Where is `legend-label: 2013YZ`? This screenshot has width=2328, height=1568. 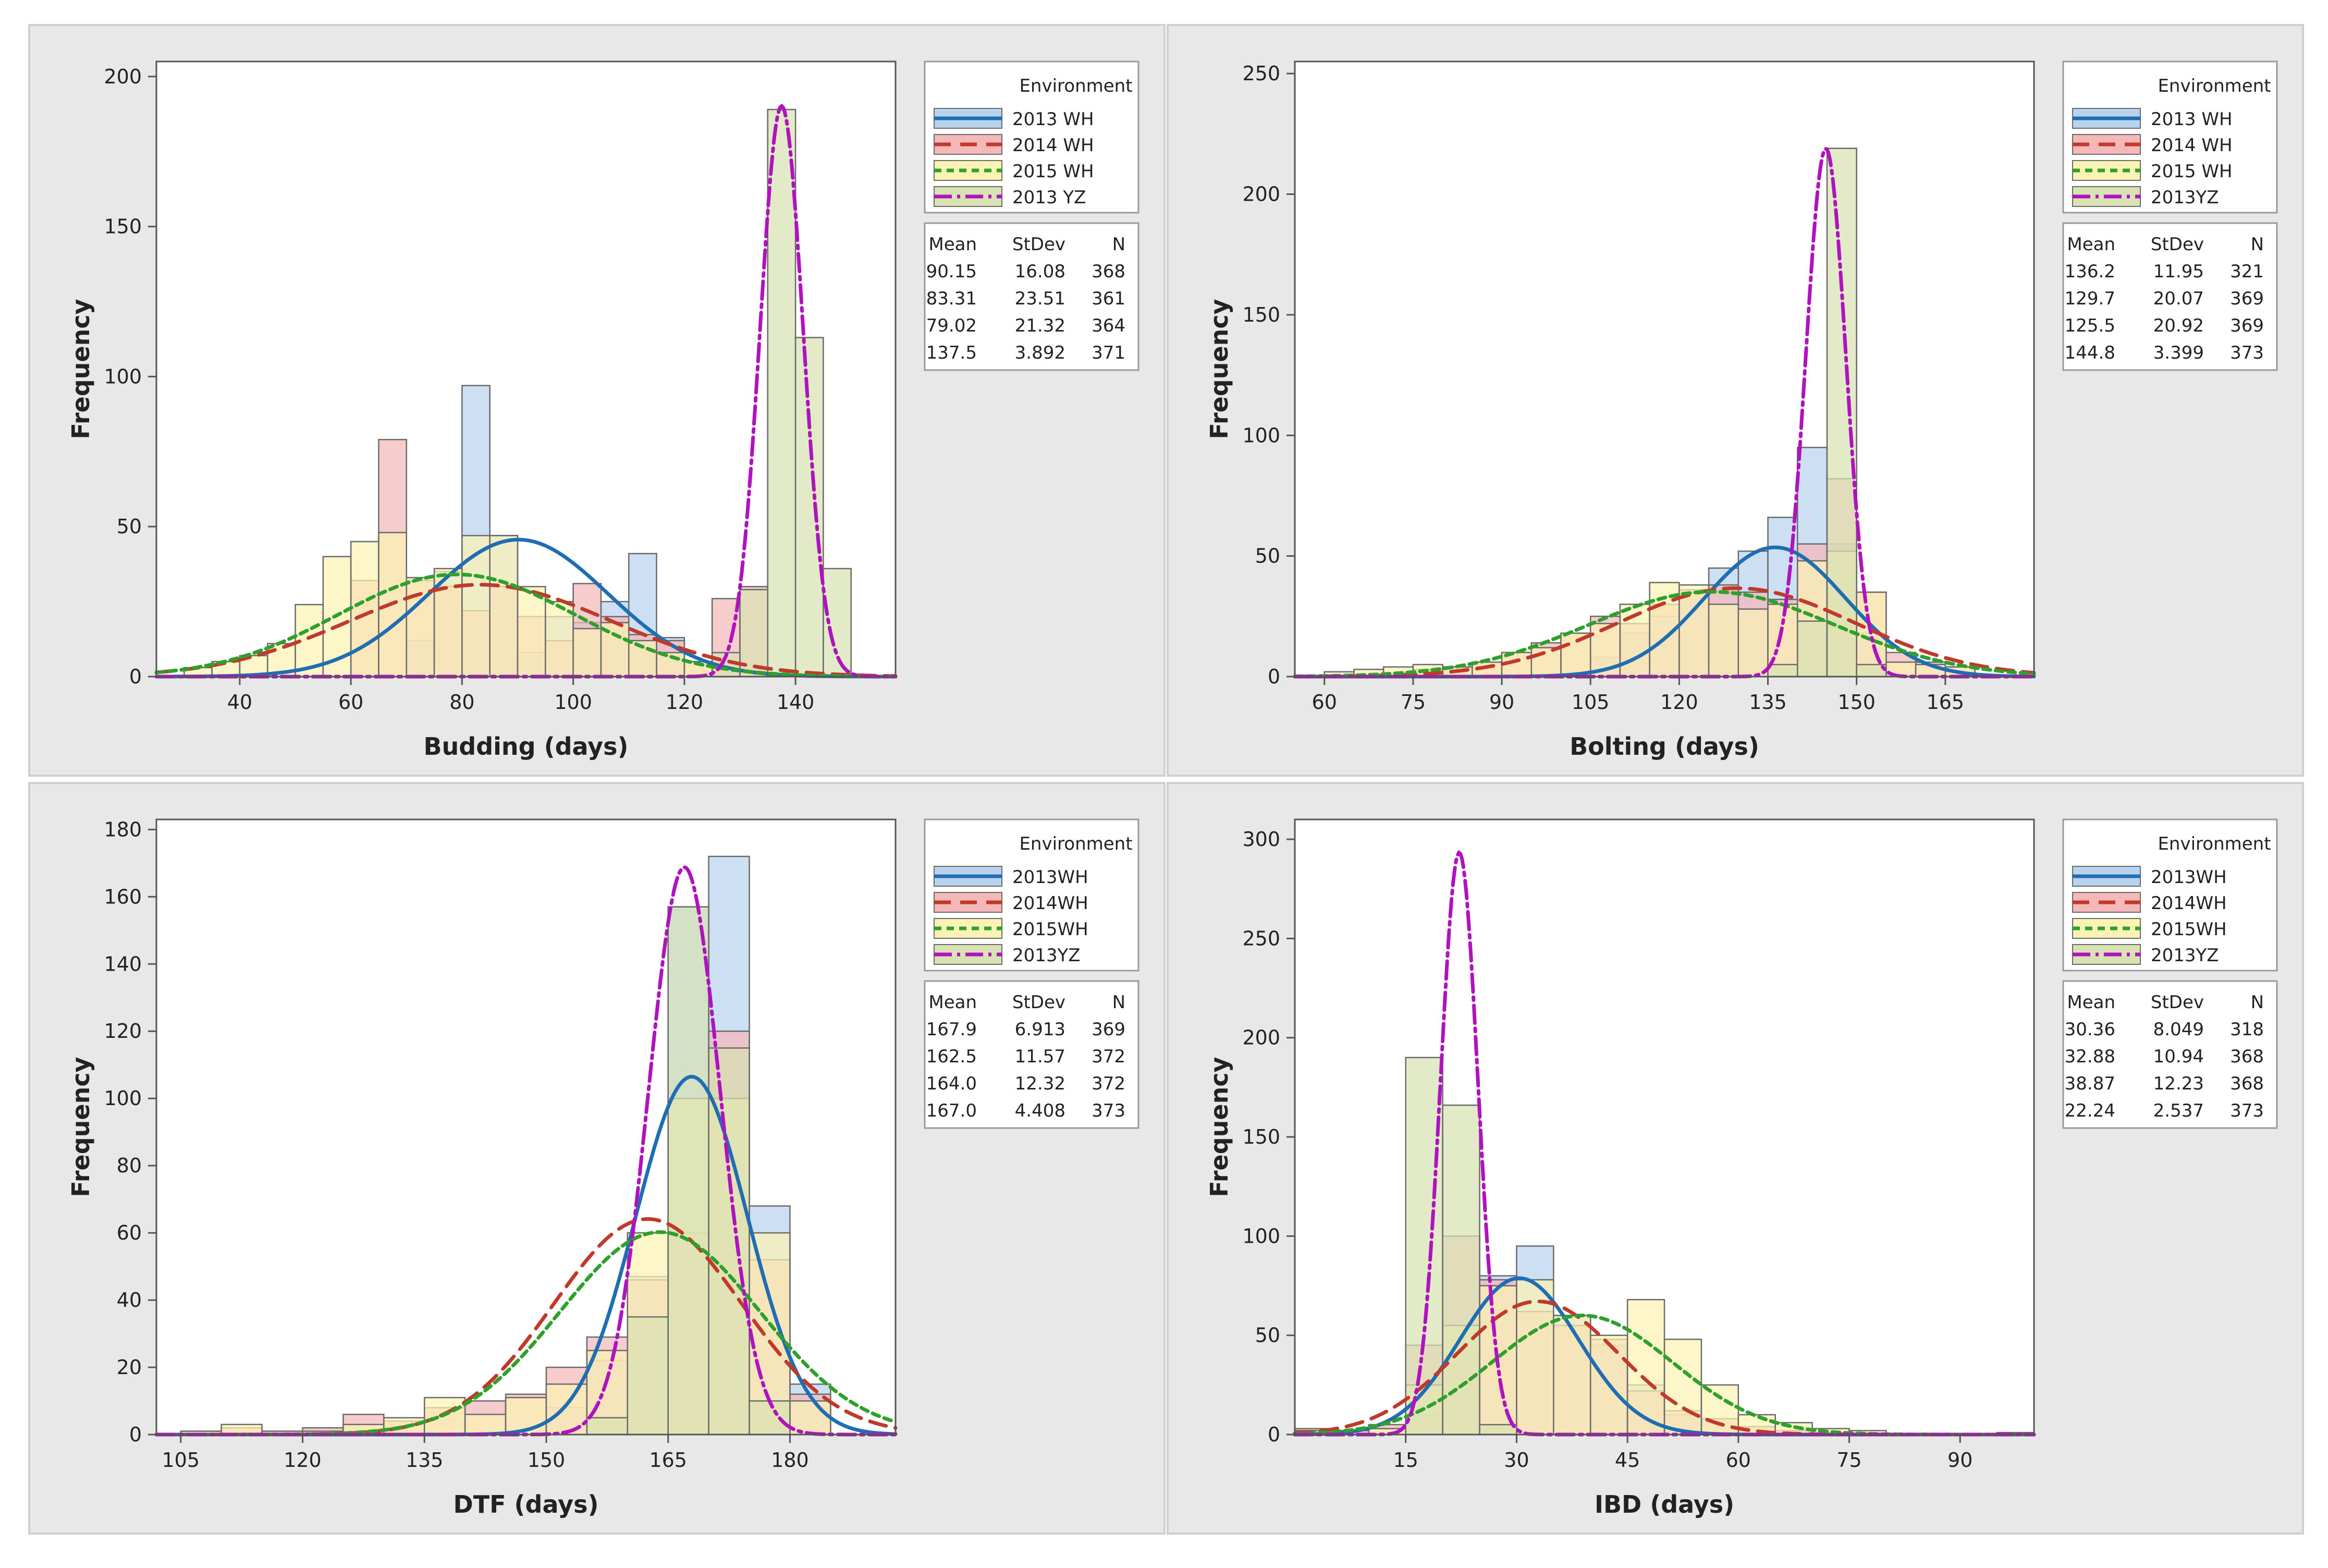
legend-label: 2013YZ is located at coordinates (2185, 955).